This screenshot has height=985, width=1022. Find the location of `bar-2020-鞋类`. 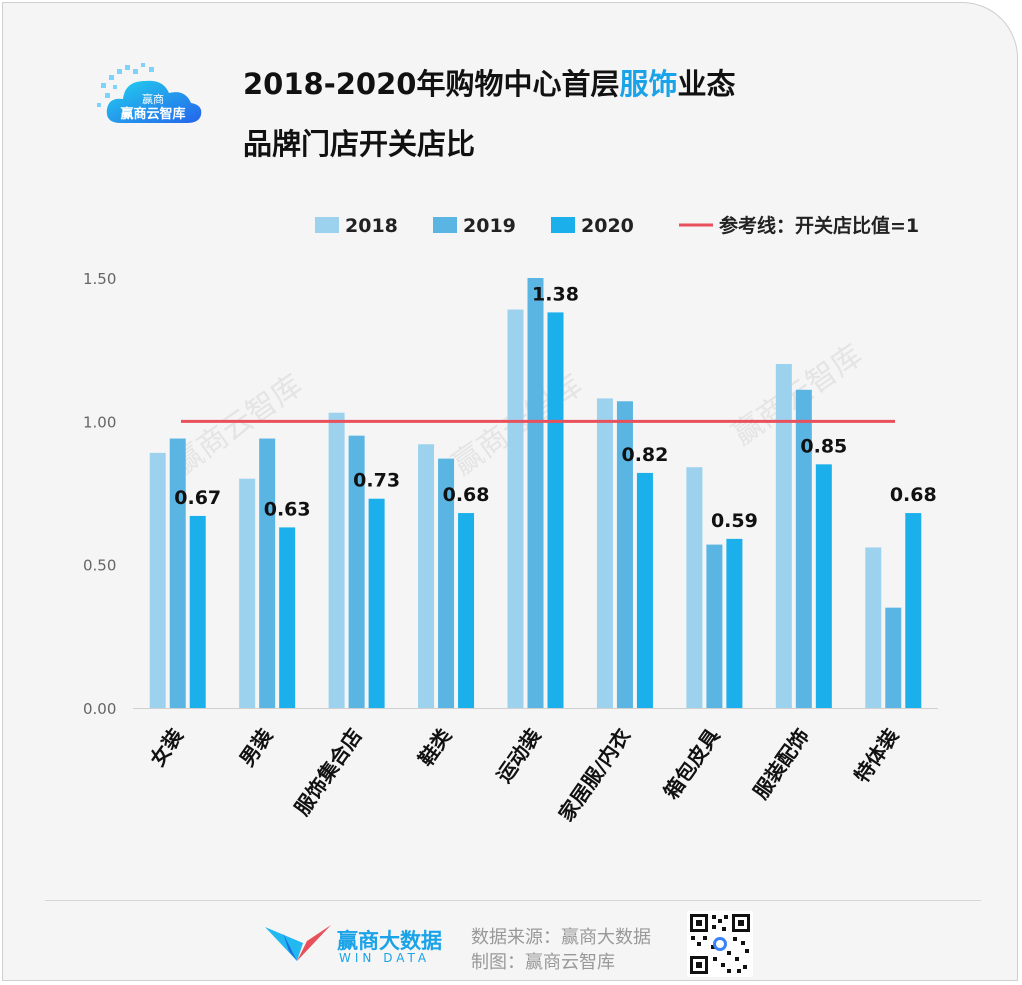

bar-2020-鞋类 is located at coordinates (466, 610).